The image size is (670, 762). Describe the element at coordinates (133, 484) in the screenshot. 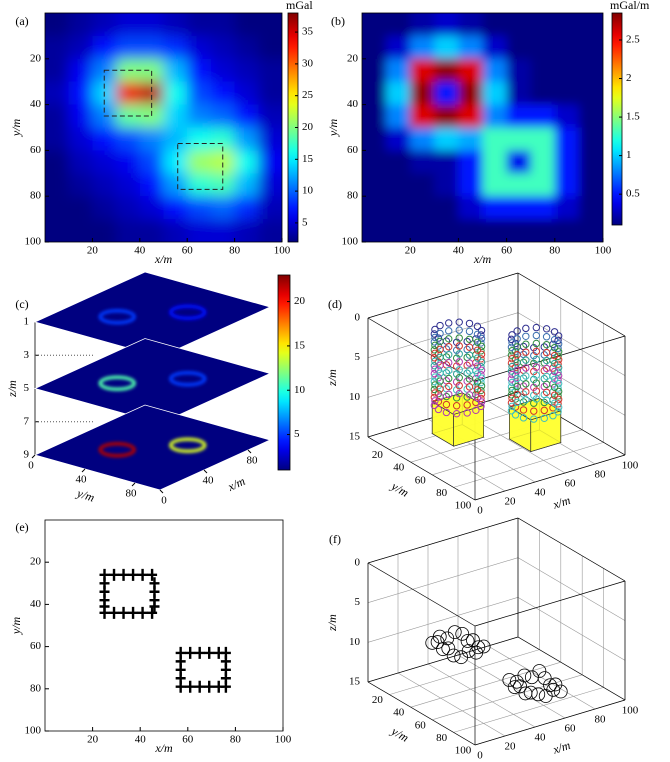

I see `y-tick` at that location.